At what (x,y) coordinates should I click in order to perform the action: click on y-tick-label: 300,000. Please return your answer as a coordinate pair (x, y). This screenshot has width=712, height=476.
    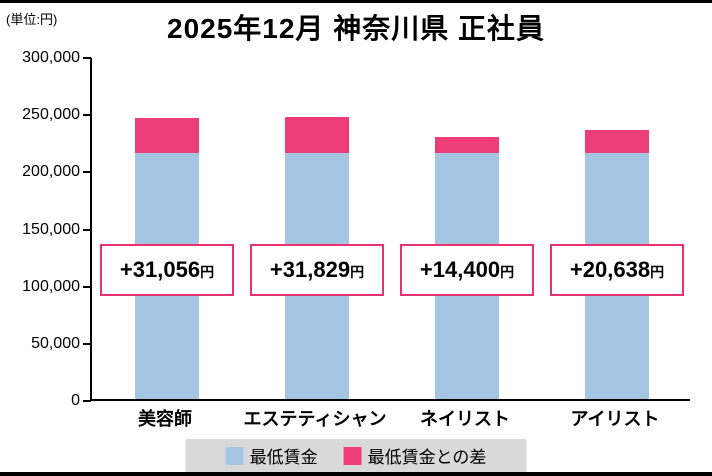
    Looking at the image, I should click on (51, 57).